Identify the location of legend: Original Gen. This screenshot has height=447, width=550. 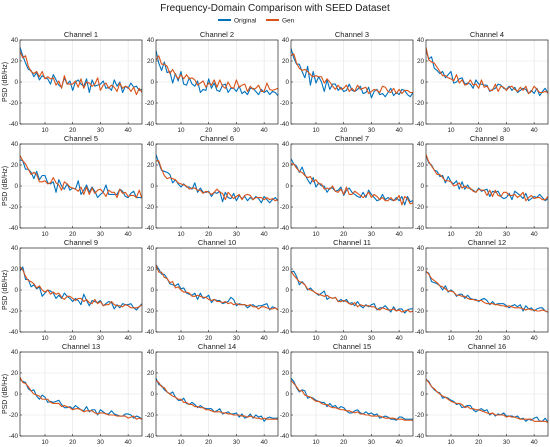
(256, 20).